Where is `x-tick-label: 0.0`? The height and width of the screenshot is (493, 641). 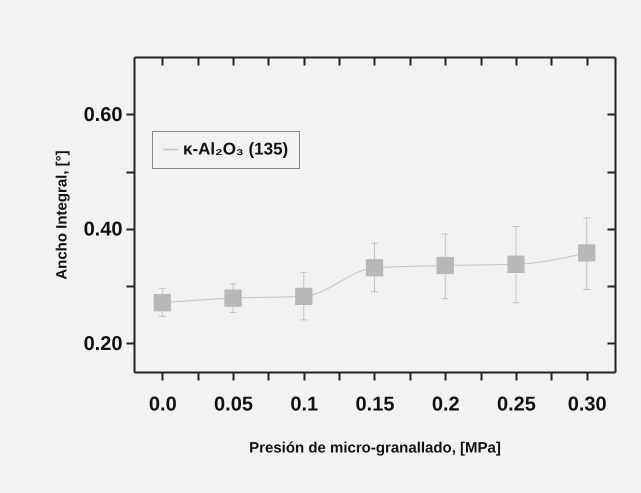
x-tick-label: 0.0 is located at coordinates (162, 405).